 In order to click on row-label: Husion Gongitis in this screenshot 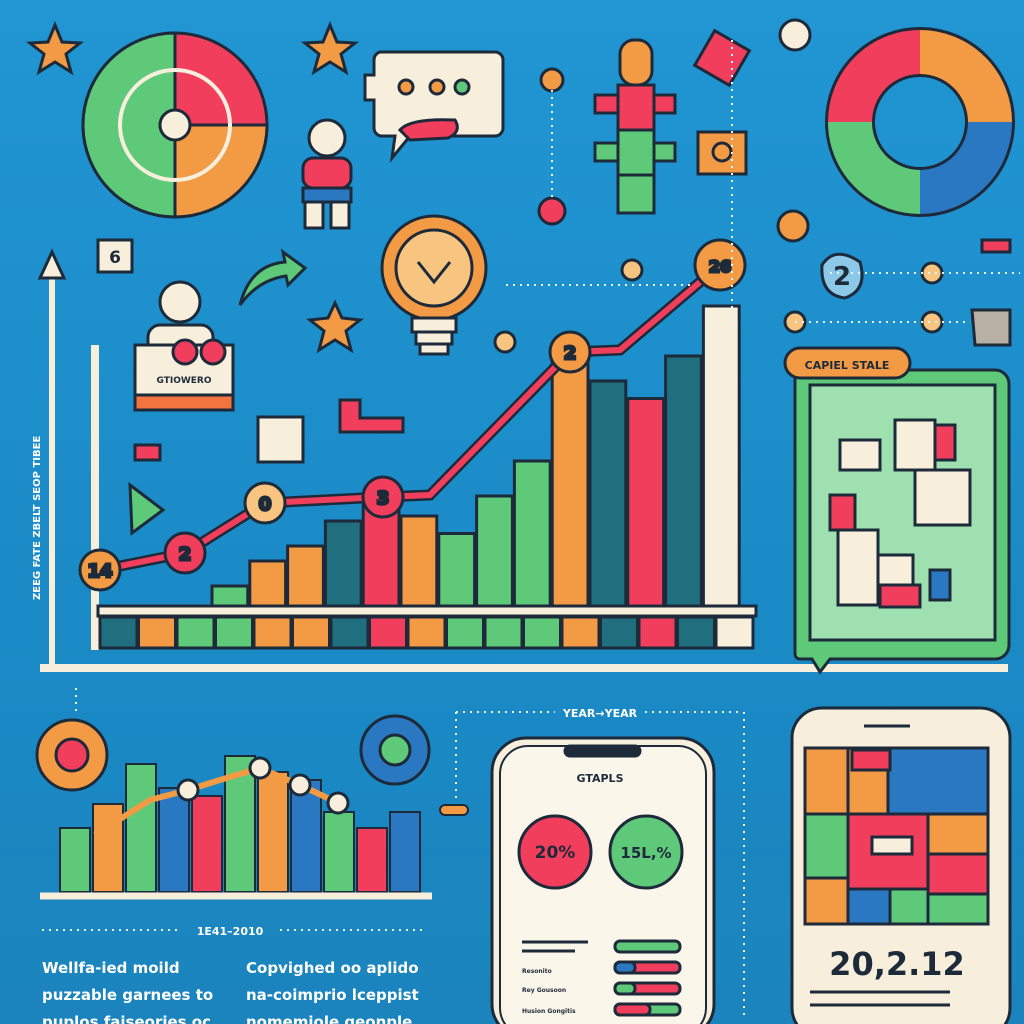, I will do `click(549, 1011)`.